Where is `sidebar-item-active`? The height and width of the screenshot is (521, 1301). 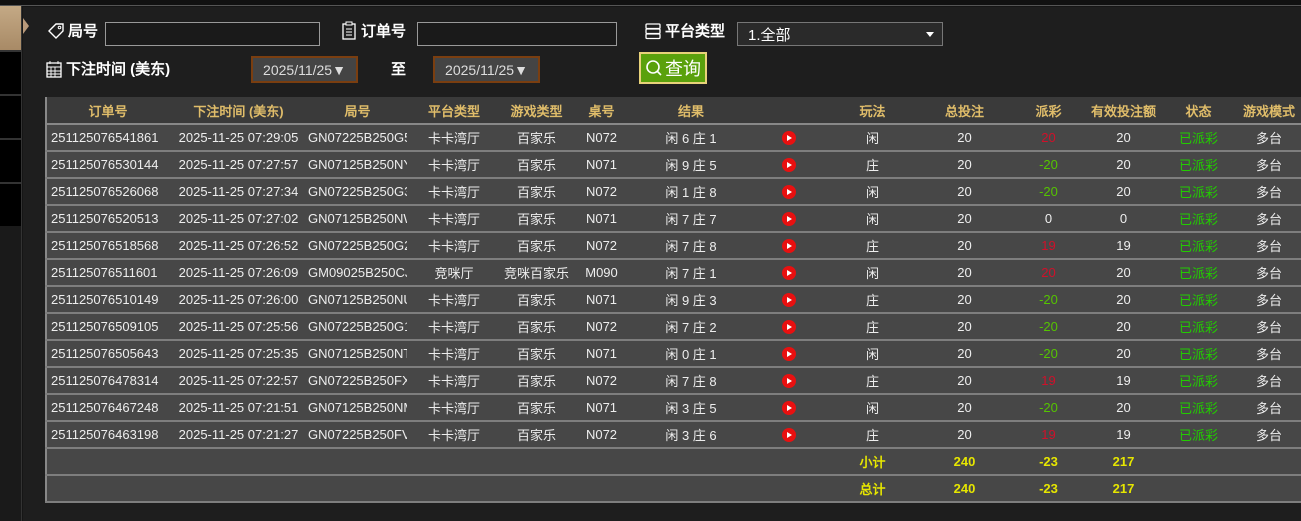
sidebar-item-active is located at coordinates (10, 28).